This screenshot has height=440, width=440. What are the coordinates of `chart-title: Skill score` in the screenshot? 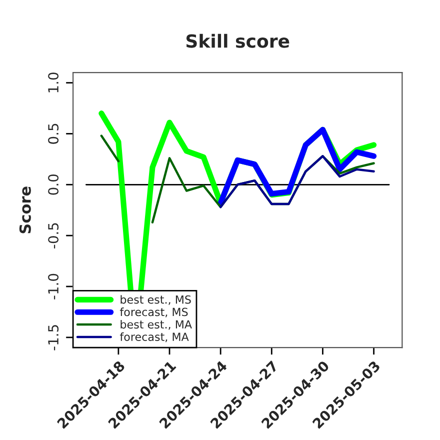 It's located at (238, 41).